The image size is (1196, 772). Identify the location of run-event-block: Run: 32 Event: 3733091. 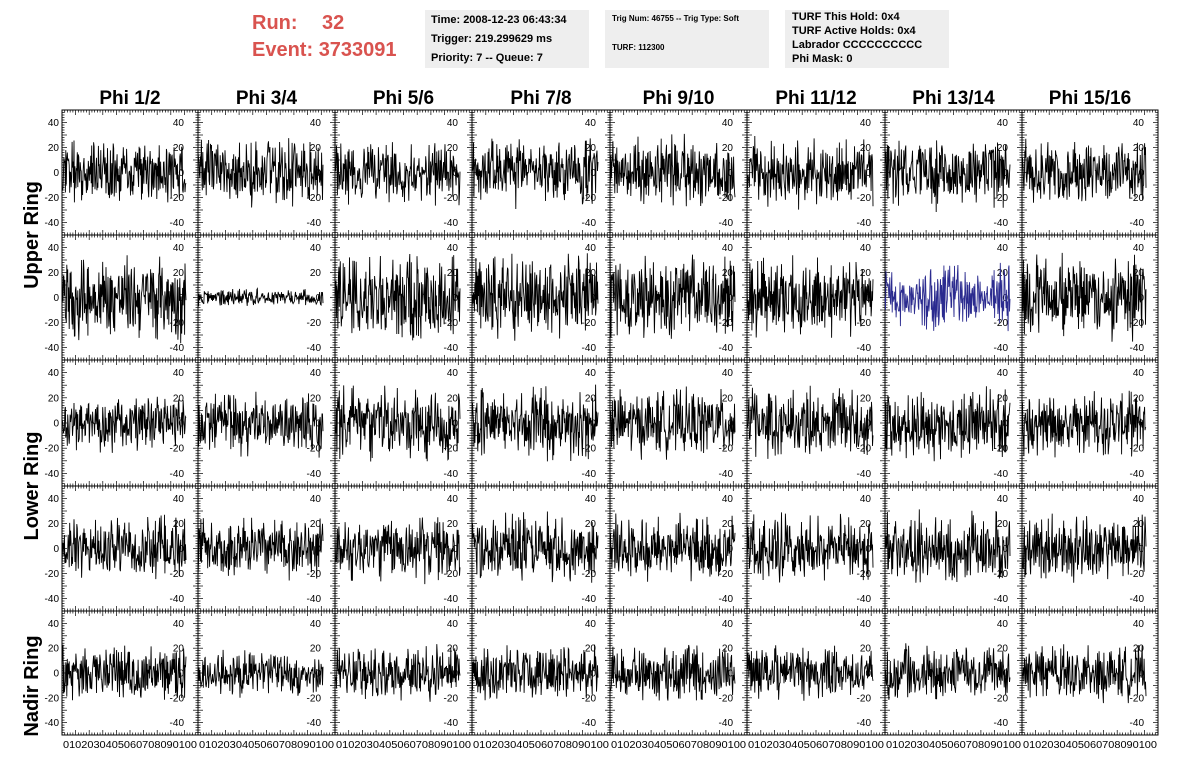
(324, 37).